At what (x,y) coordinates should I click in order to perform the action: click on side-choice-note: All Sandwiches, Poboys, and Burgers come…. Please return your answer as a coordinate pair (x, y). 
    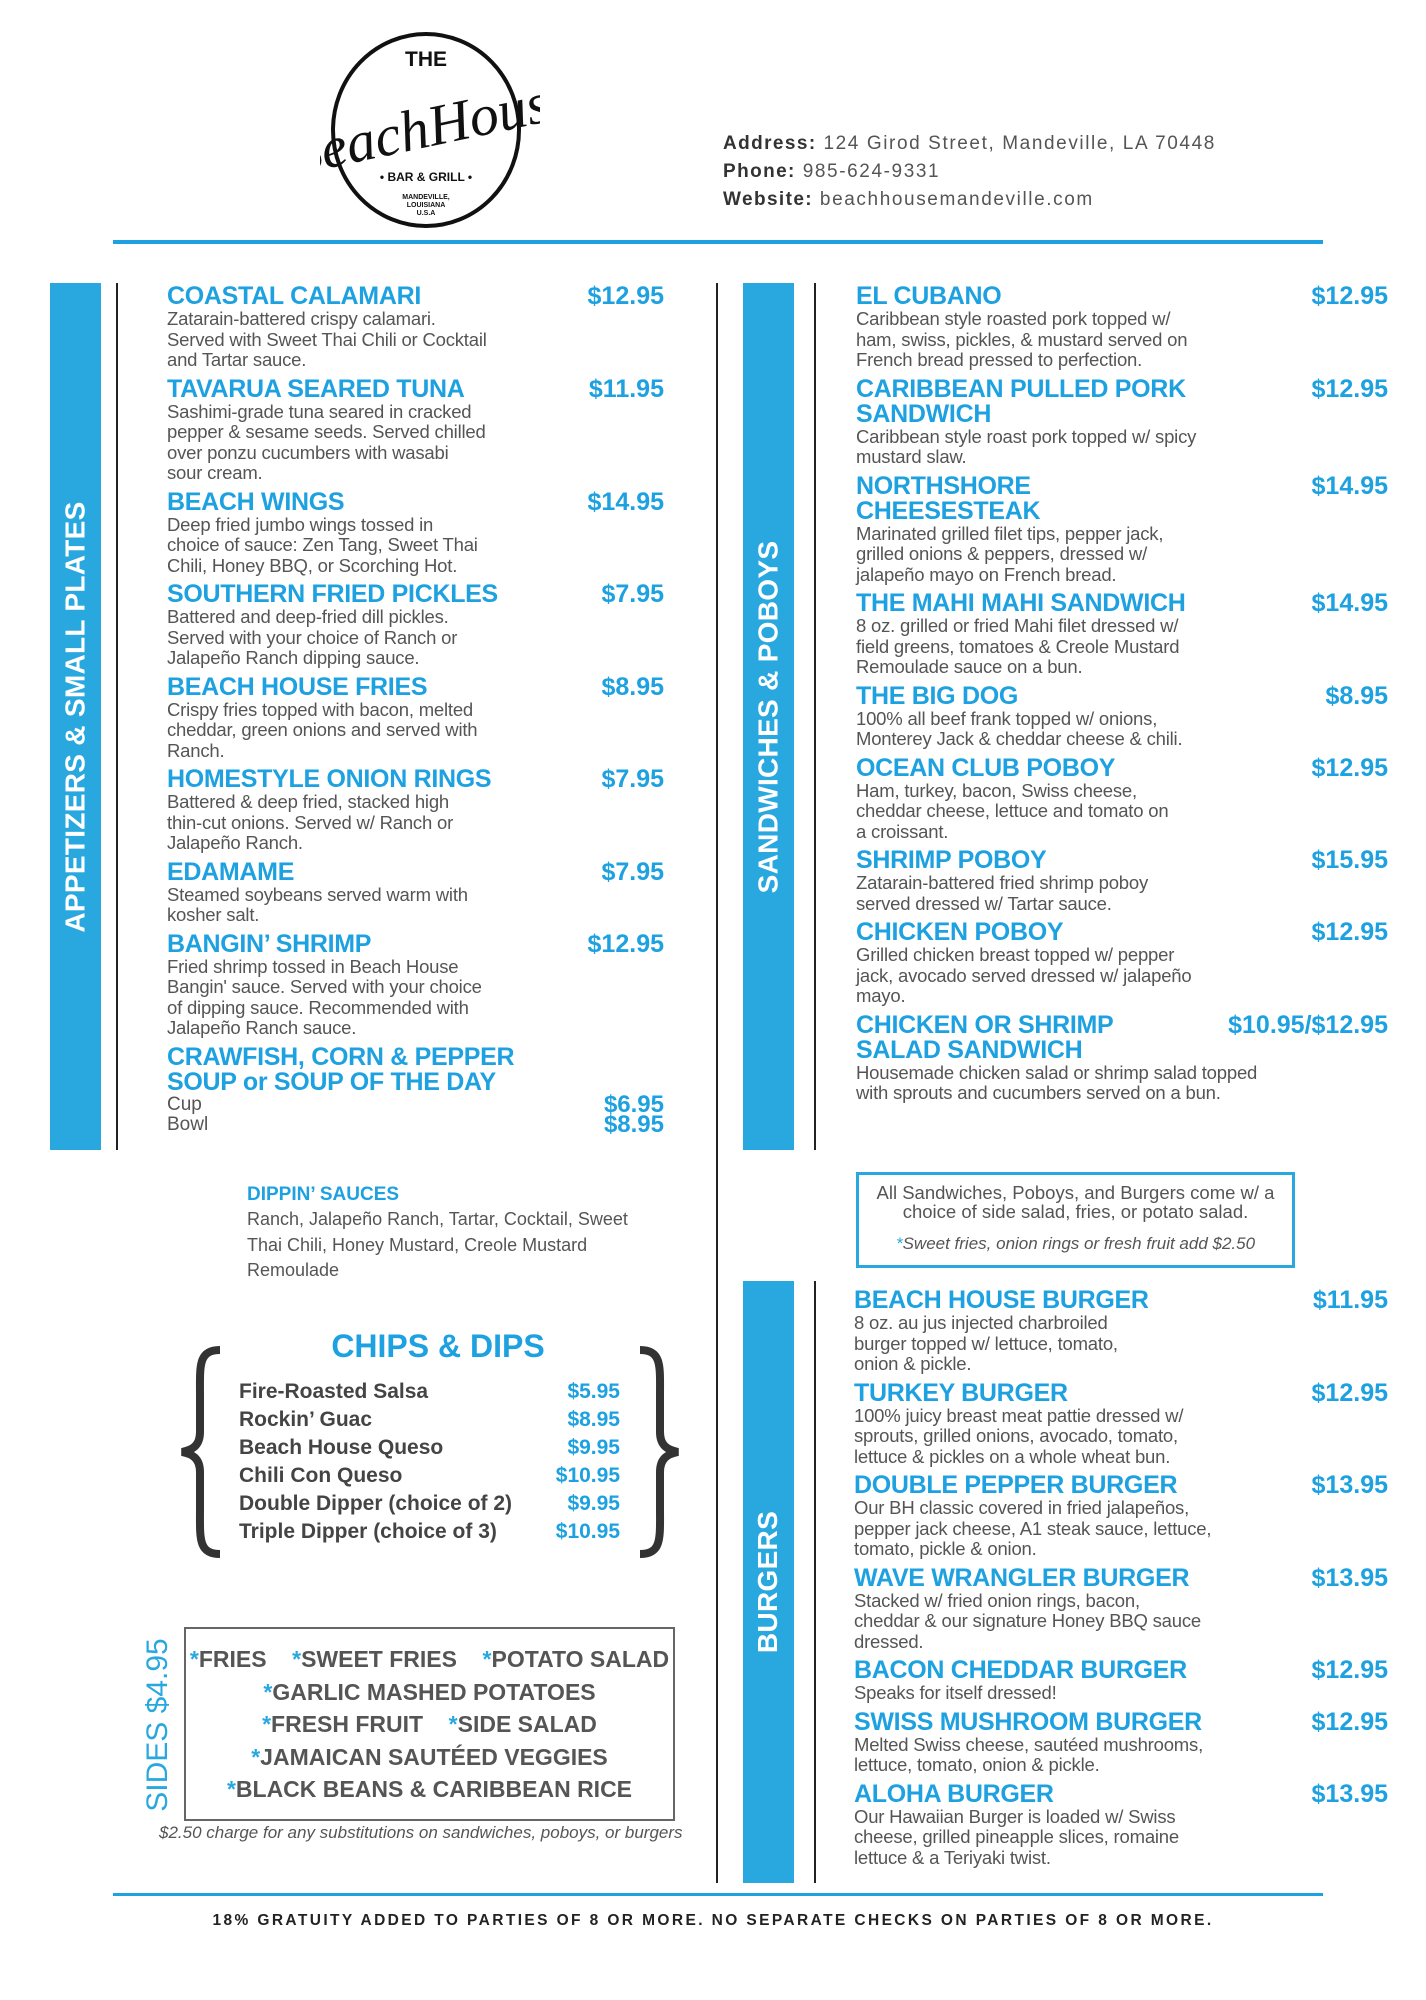
    Looking at the image, I should click on (1075, 1220).